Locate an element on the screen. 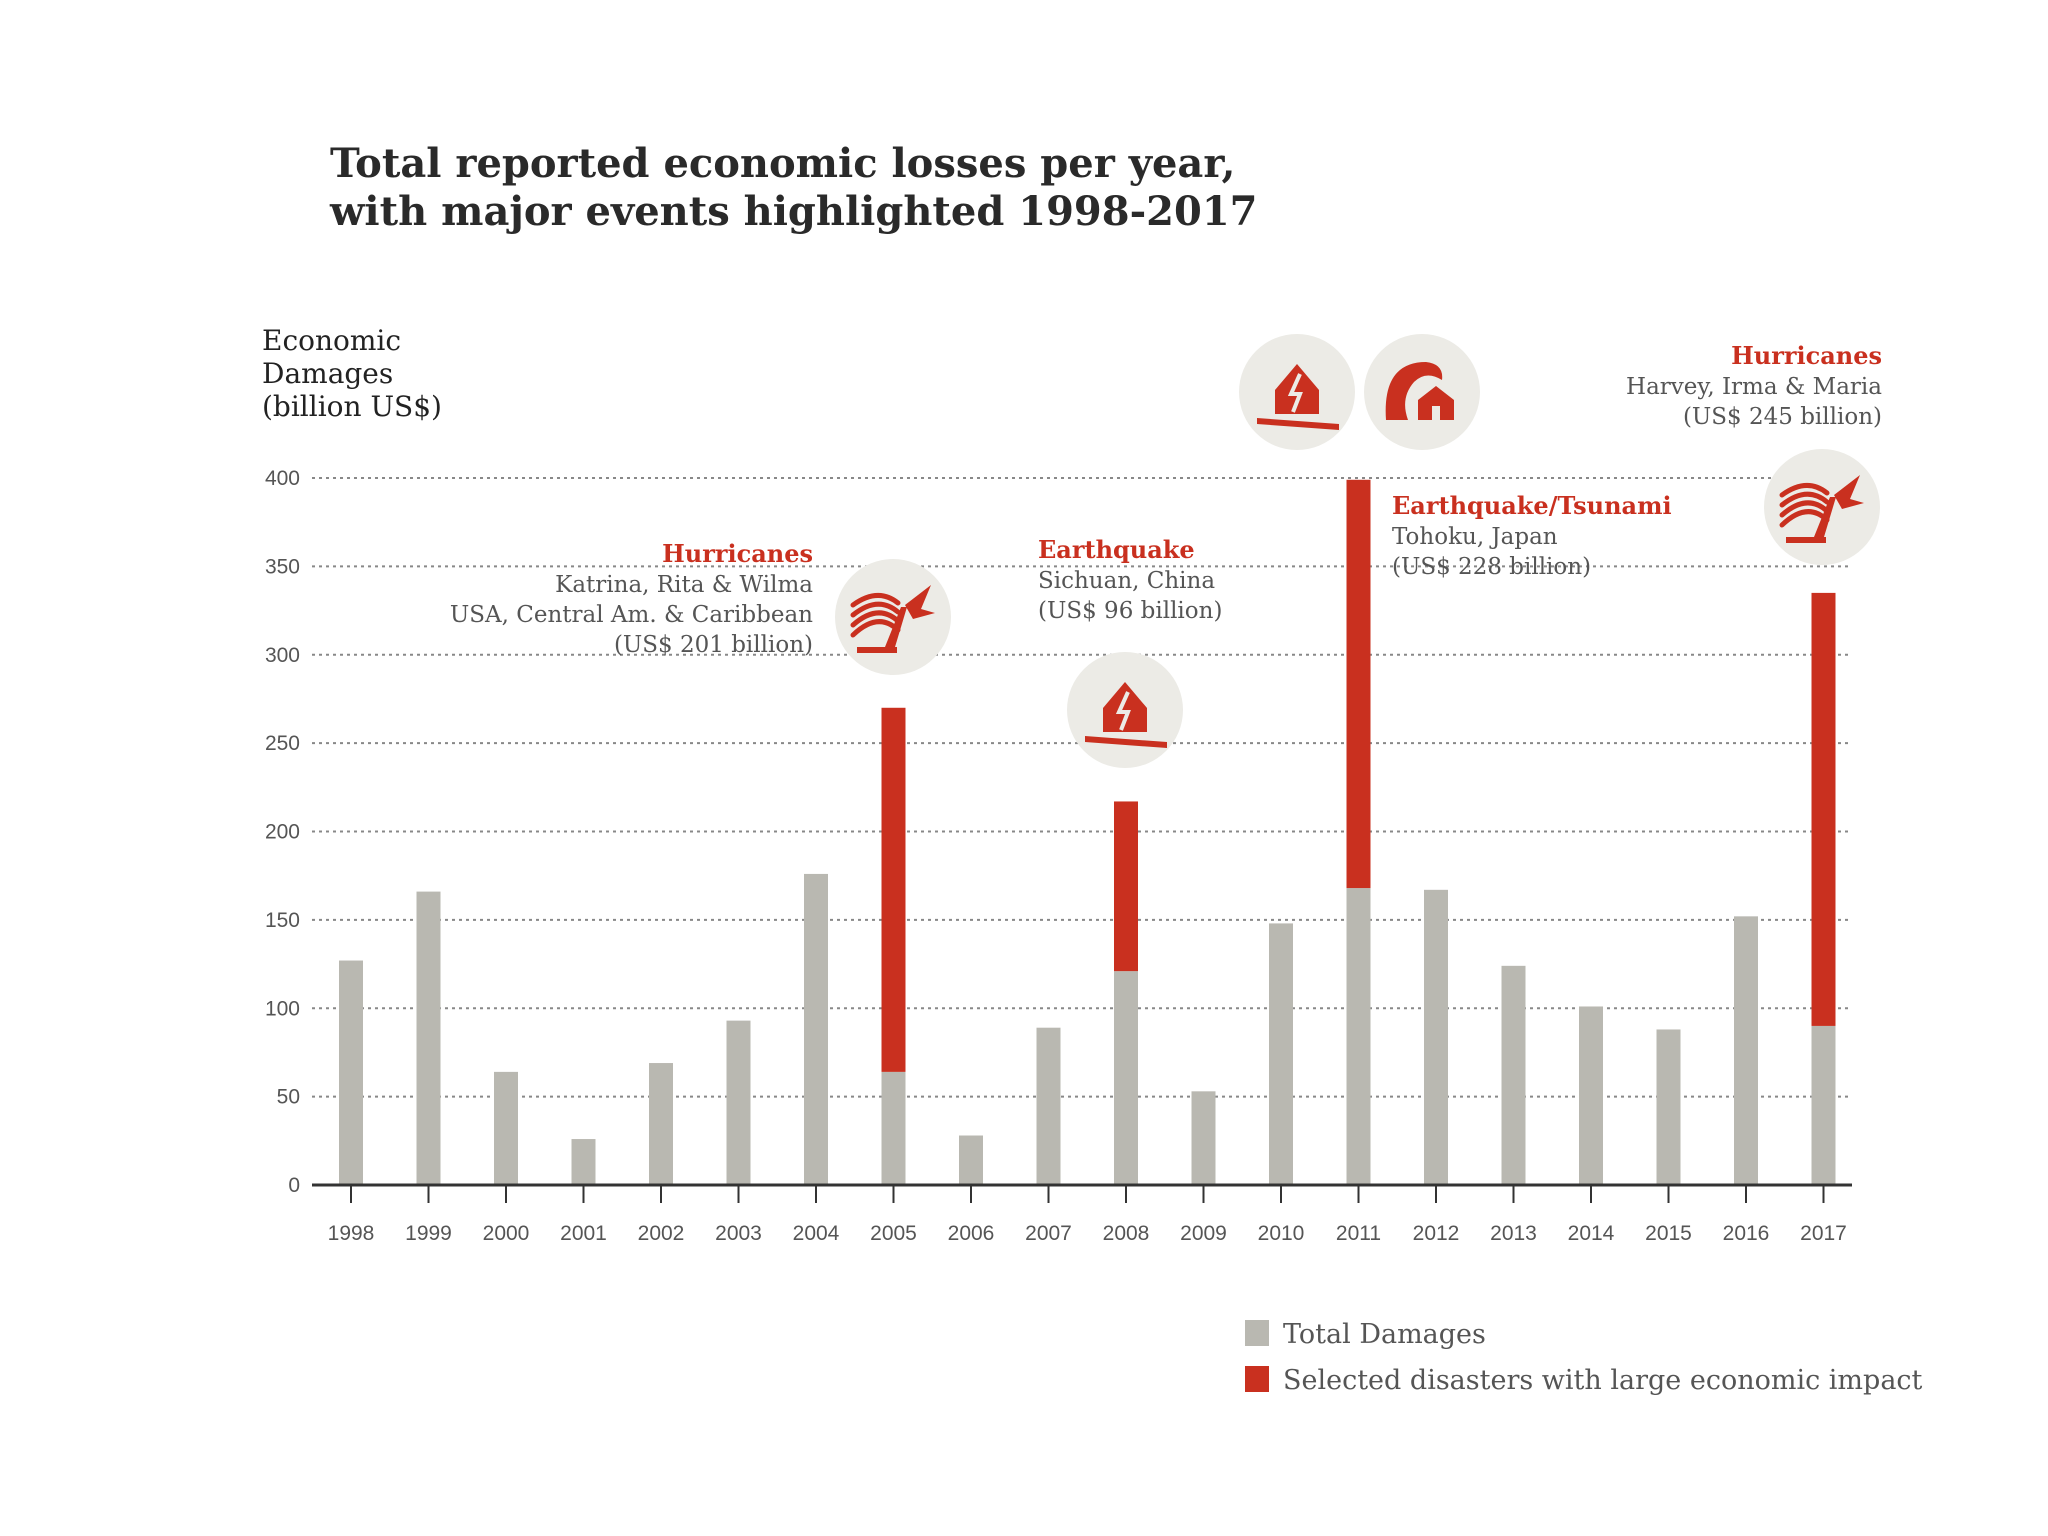 This screenshot has height=1536, width=2048. chart-title-line-2: with major events highlighted 1998-2017 is located at coordinates (794, 211).